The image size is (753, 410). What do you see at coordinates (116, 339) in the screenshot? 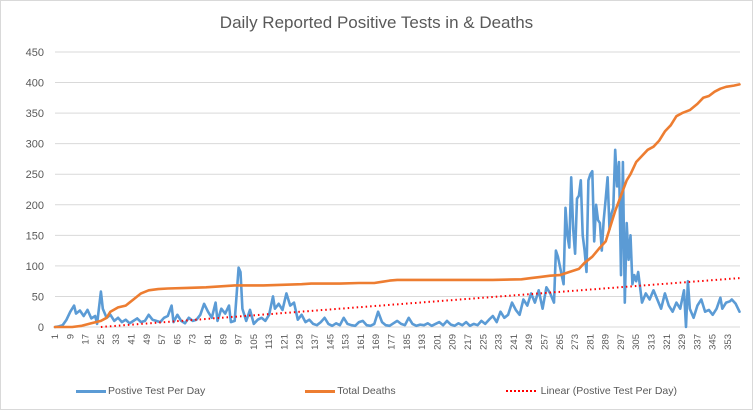
I see `x-tick-label: 33` at bounding box center [116, 339].